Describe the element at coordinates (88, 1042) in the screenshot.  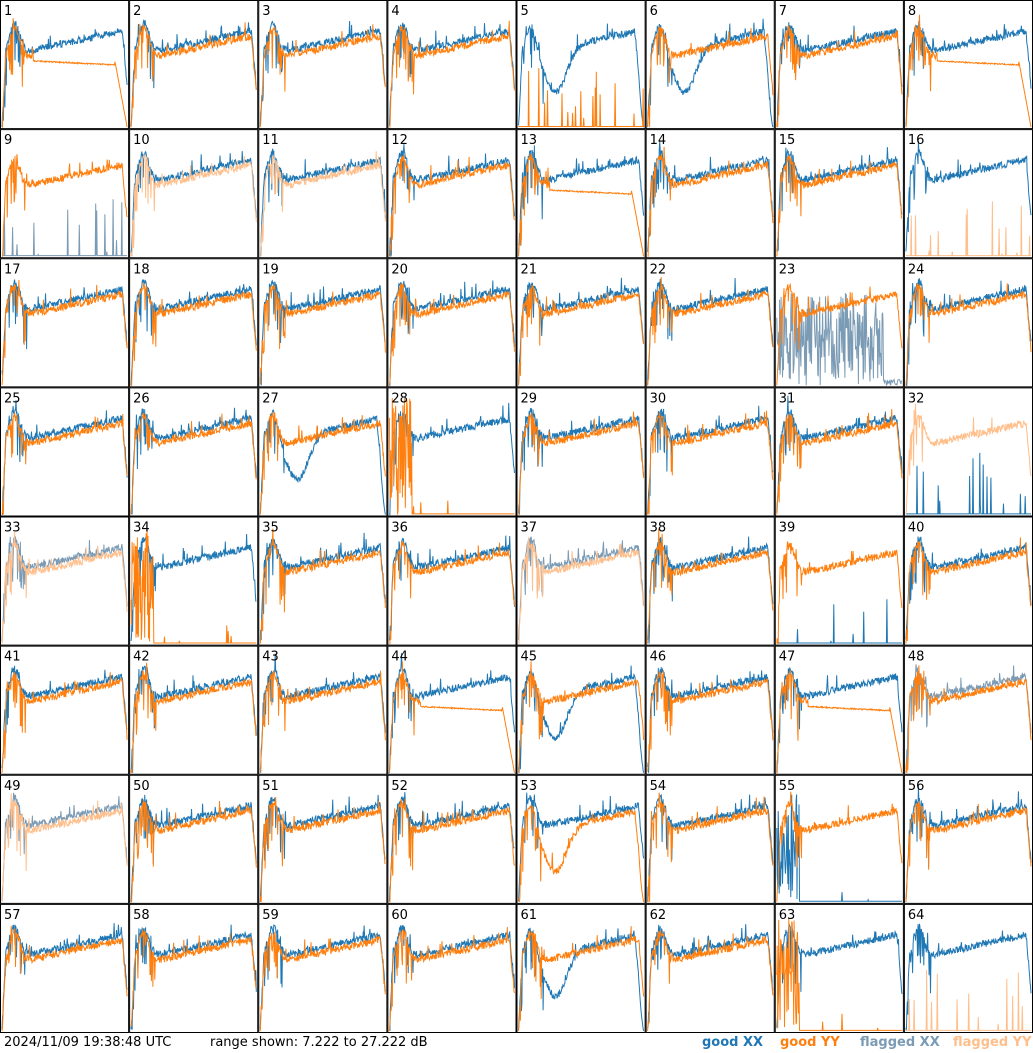
I see `timestamp: 2024/11/09 19:38:48 UTC` at that location.